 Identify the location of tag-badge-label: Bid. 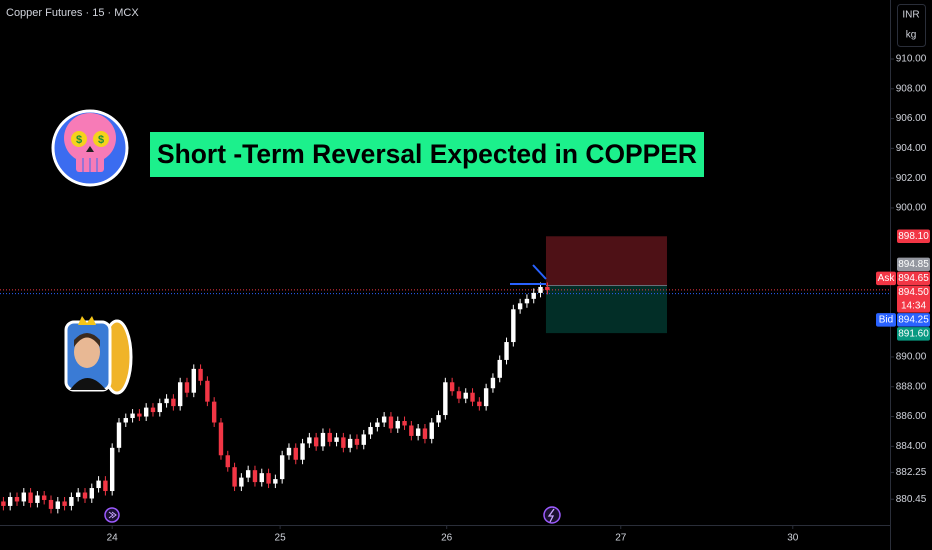
(886, 320).